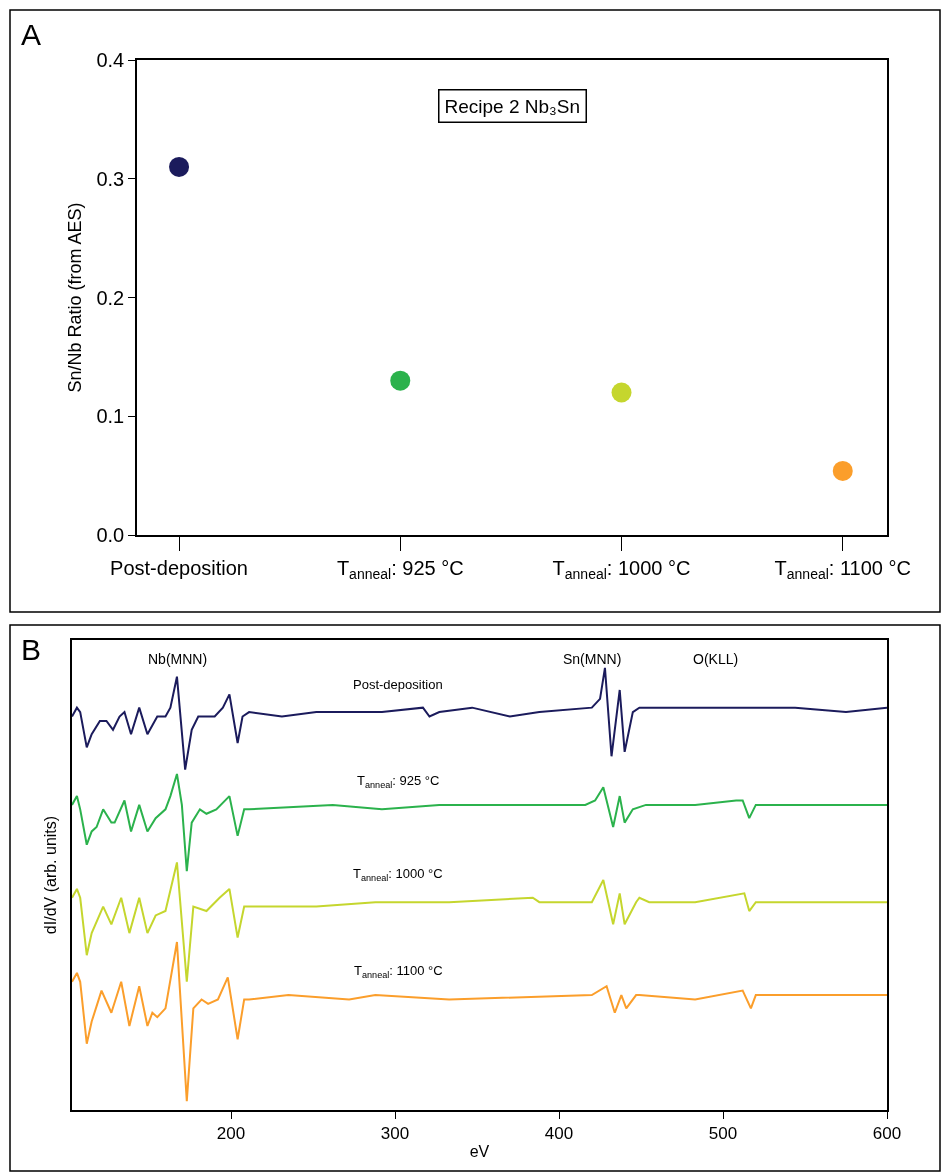 This screenshot has width=942, height=1172. Describe the element at coordinates (31, 649) in the screenshot. I see `text: B` at that location.